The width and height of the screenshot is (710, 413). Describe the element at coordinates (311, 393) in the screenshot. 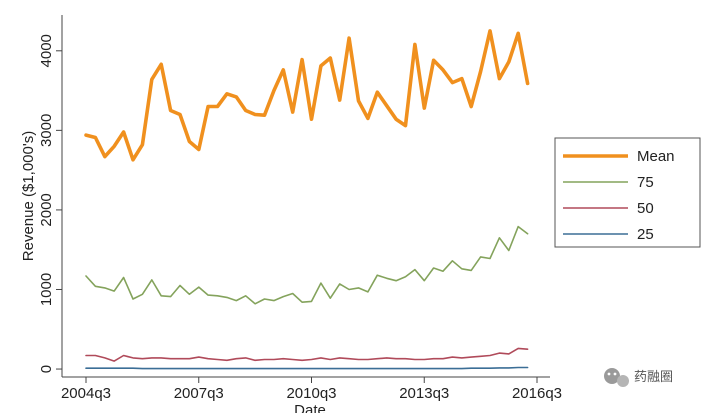

I see `x-tick-label-2010q3: 2010q3` at that location.